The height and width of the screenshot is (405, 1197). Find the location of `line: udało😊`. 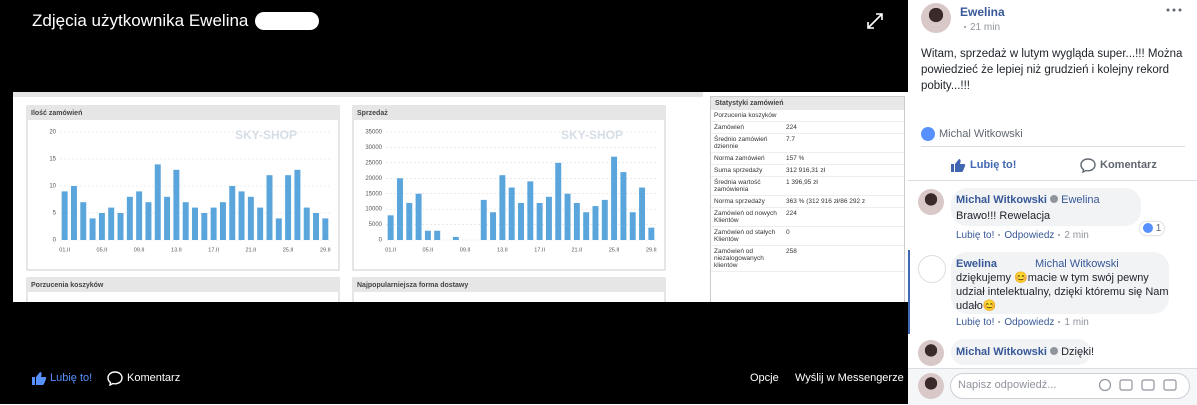

line: udało😊 is located at coordinates (976, 306).